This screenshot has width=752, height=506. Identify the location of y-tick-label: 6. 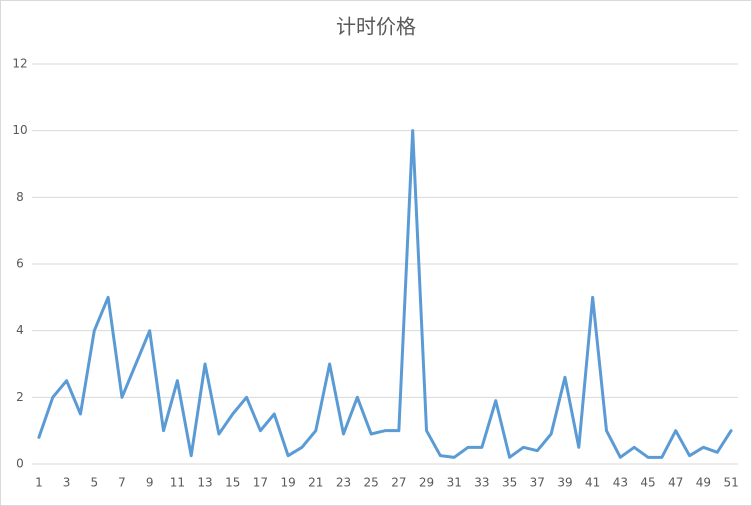
(20, 264).